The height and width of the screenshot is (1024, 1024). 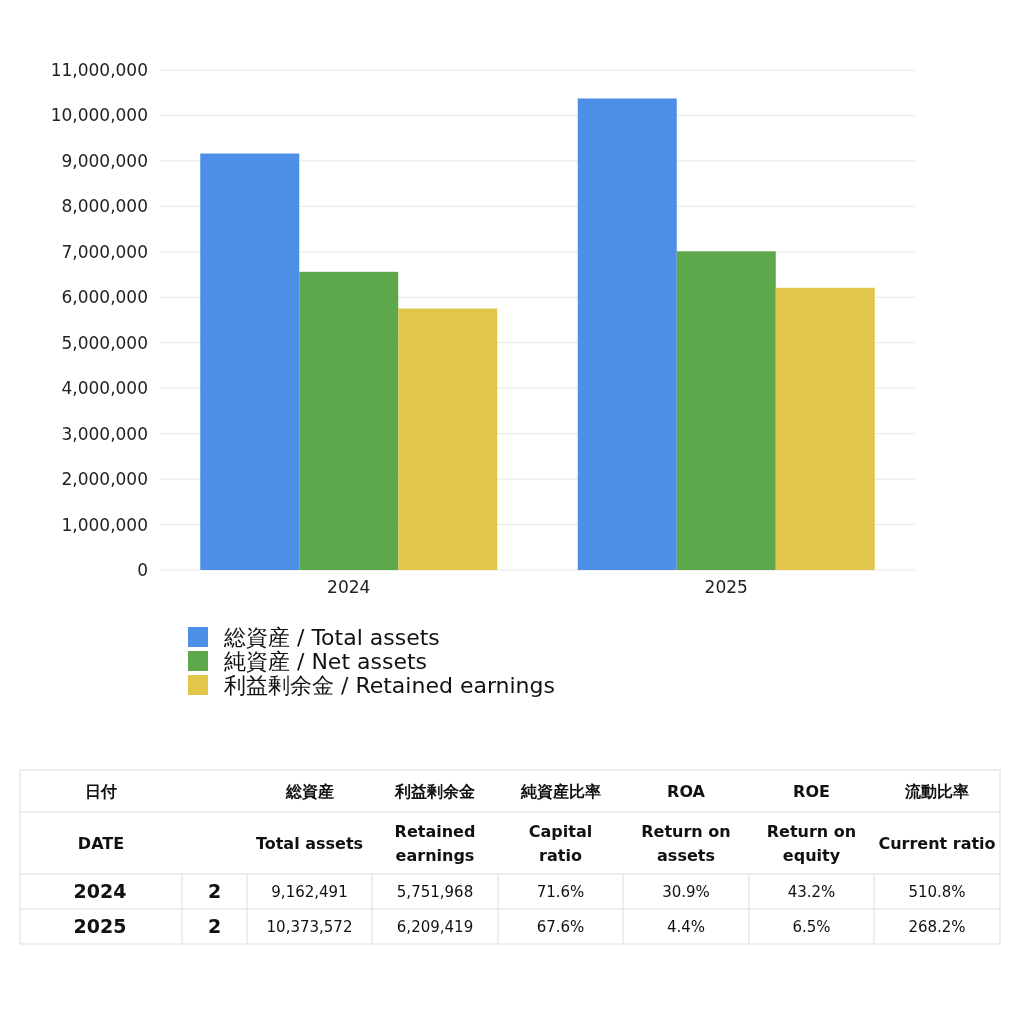 What do you see at coordinates (811, 791) in the screenshot?
I see `text: ROE` at bounding box center [811, 791].